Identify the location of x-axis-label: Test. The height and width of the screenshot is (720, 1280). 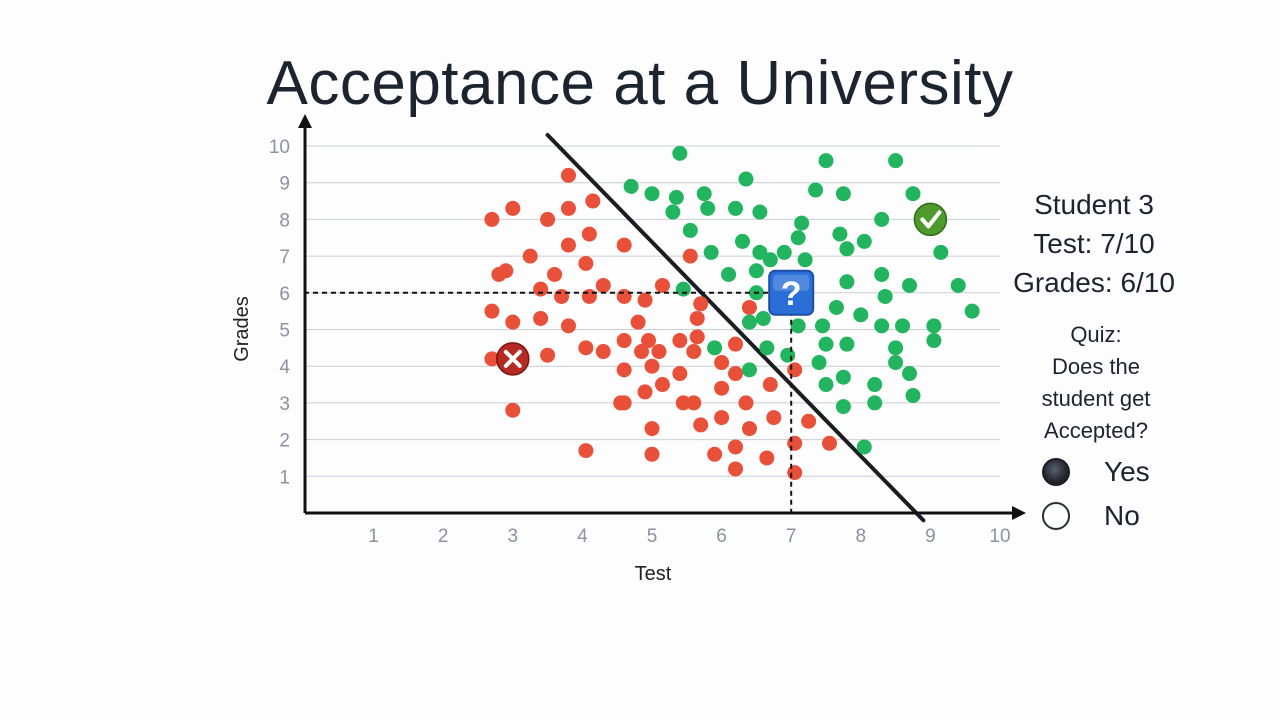
(653, 574).